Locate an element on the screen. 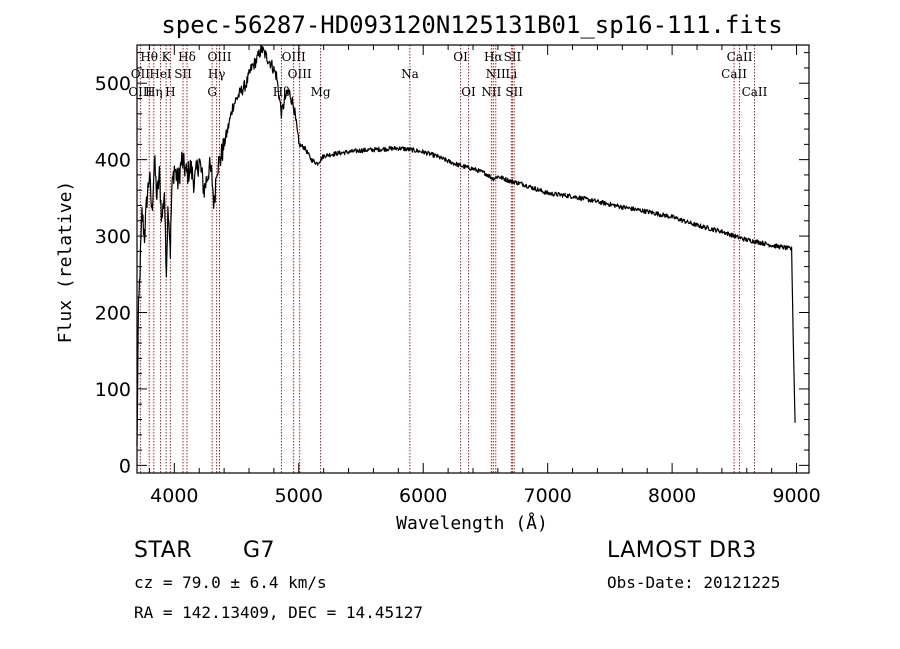 Image resolution: width=900 pixels, height=649 pixels. x-tick-label: 6000 is located at coordinates (423, 496).